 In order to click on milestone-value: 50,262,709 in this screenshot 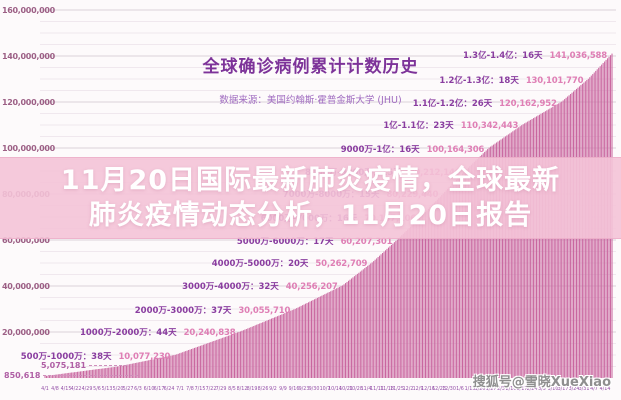, I will do `click(341, 264)`.